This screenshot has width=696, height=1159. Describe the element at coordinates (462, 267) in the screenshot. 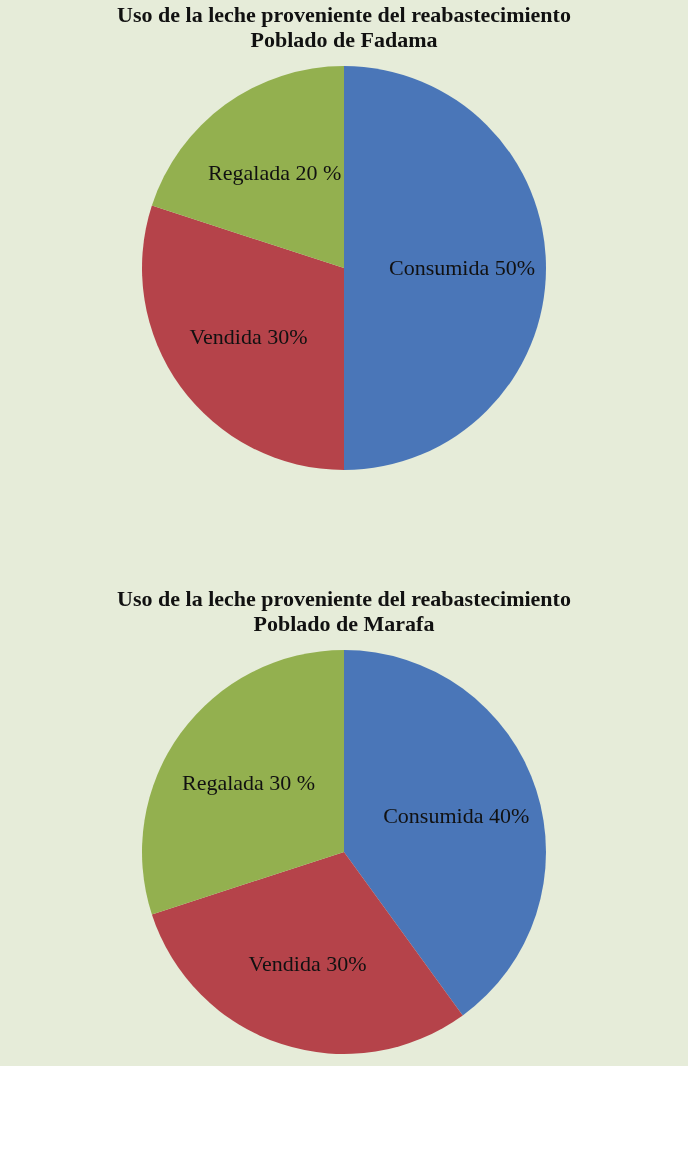

I see `slice-label: Consumida 50%` at that location.